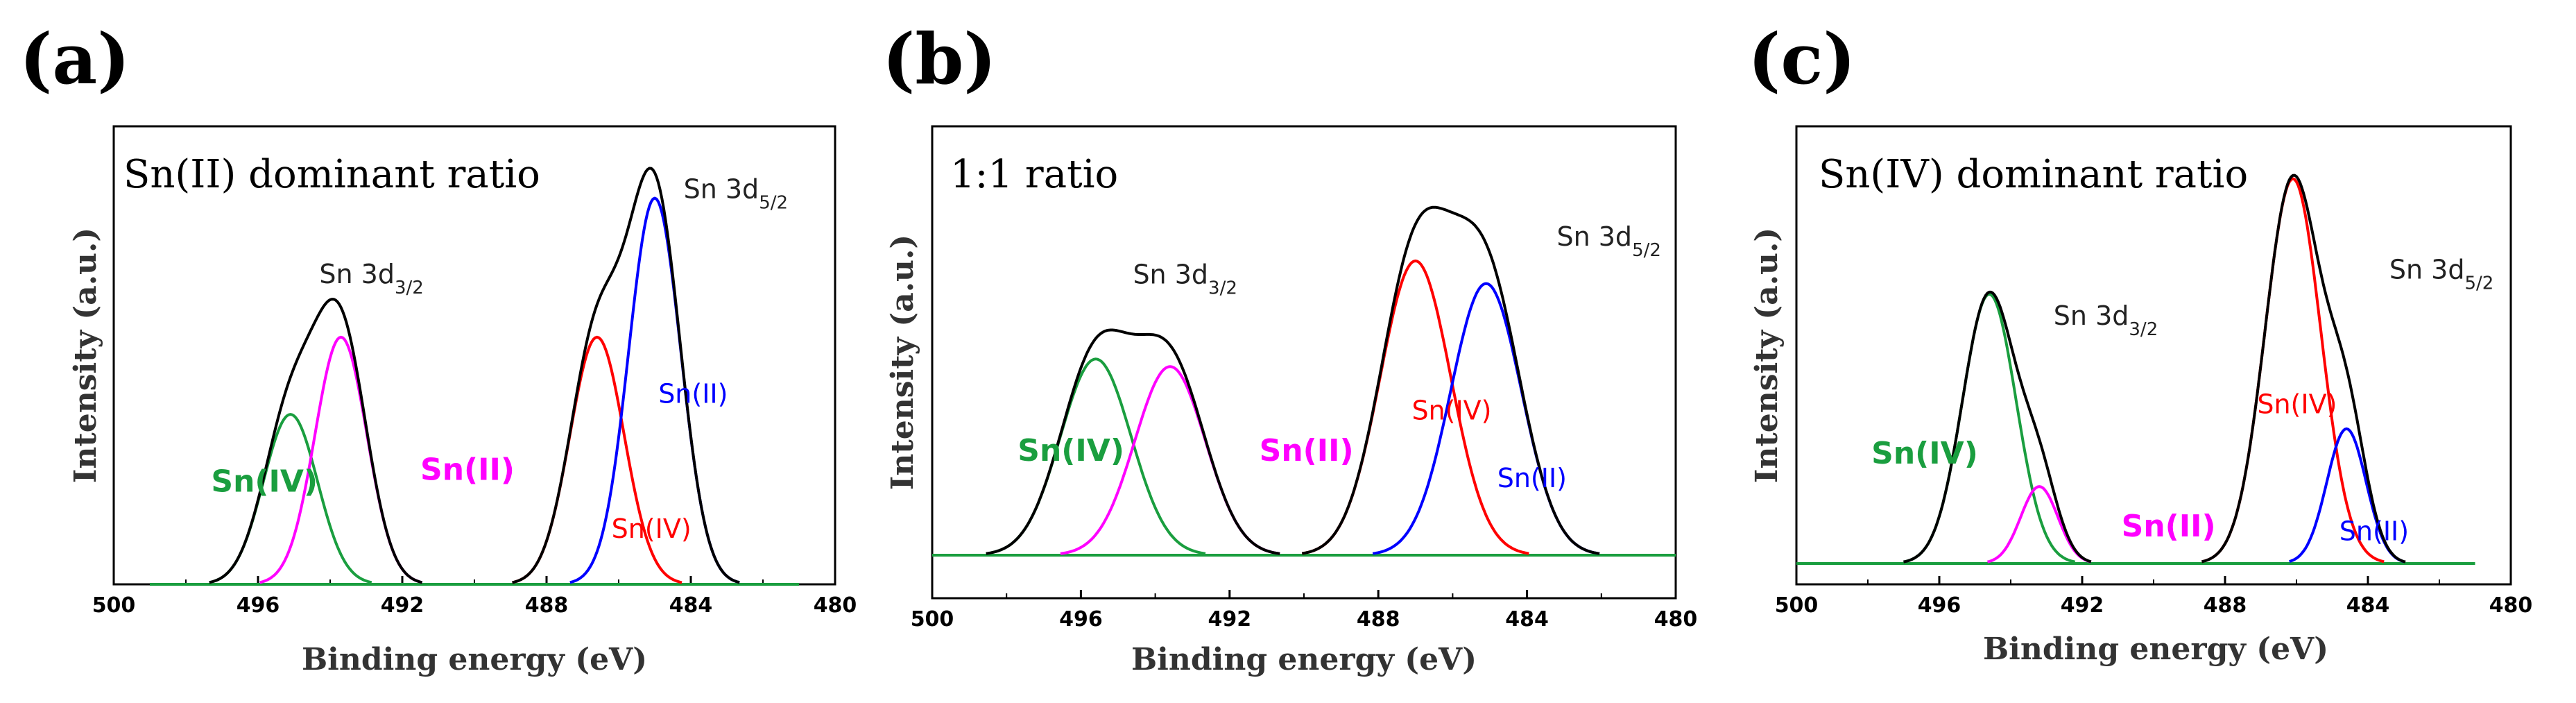 This screenshot has width=2576, height=703. I want to click on panel-label: (c), so click(1802, 59).